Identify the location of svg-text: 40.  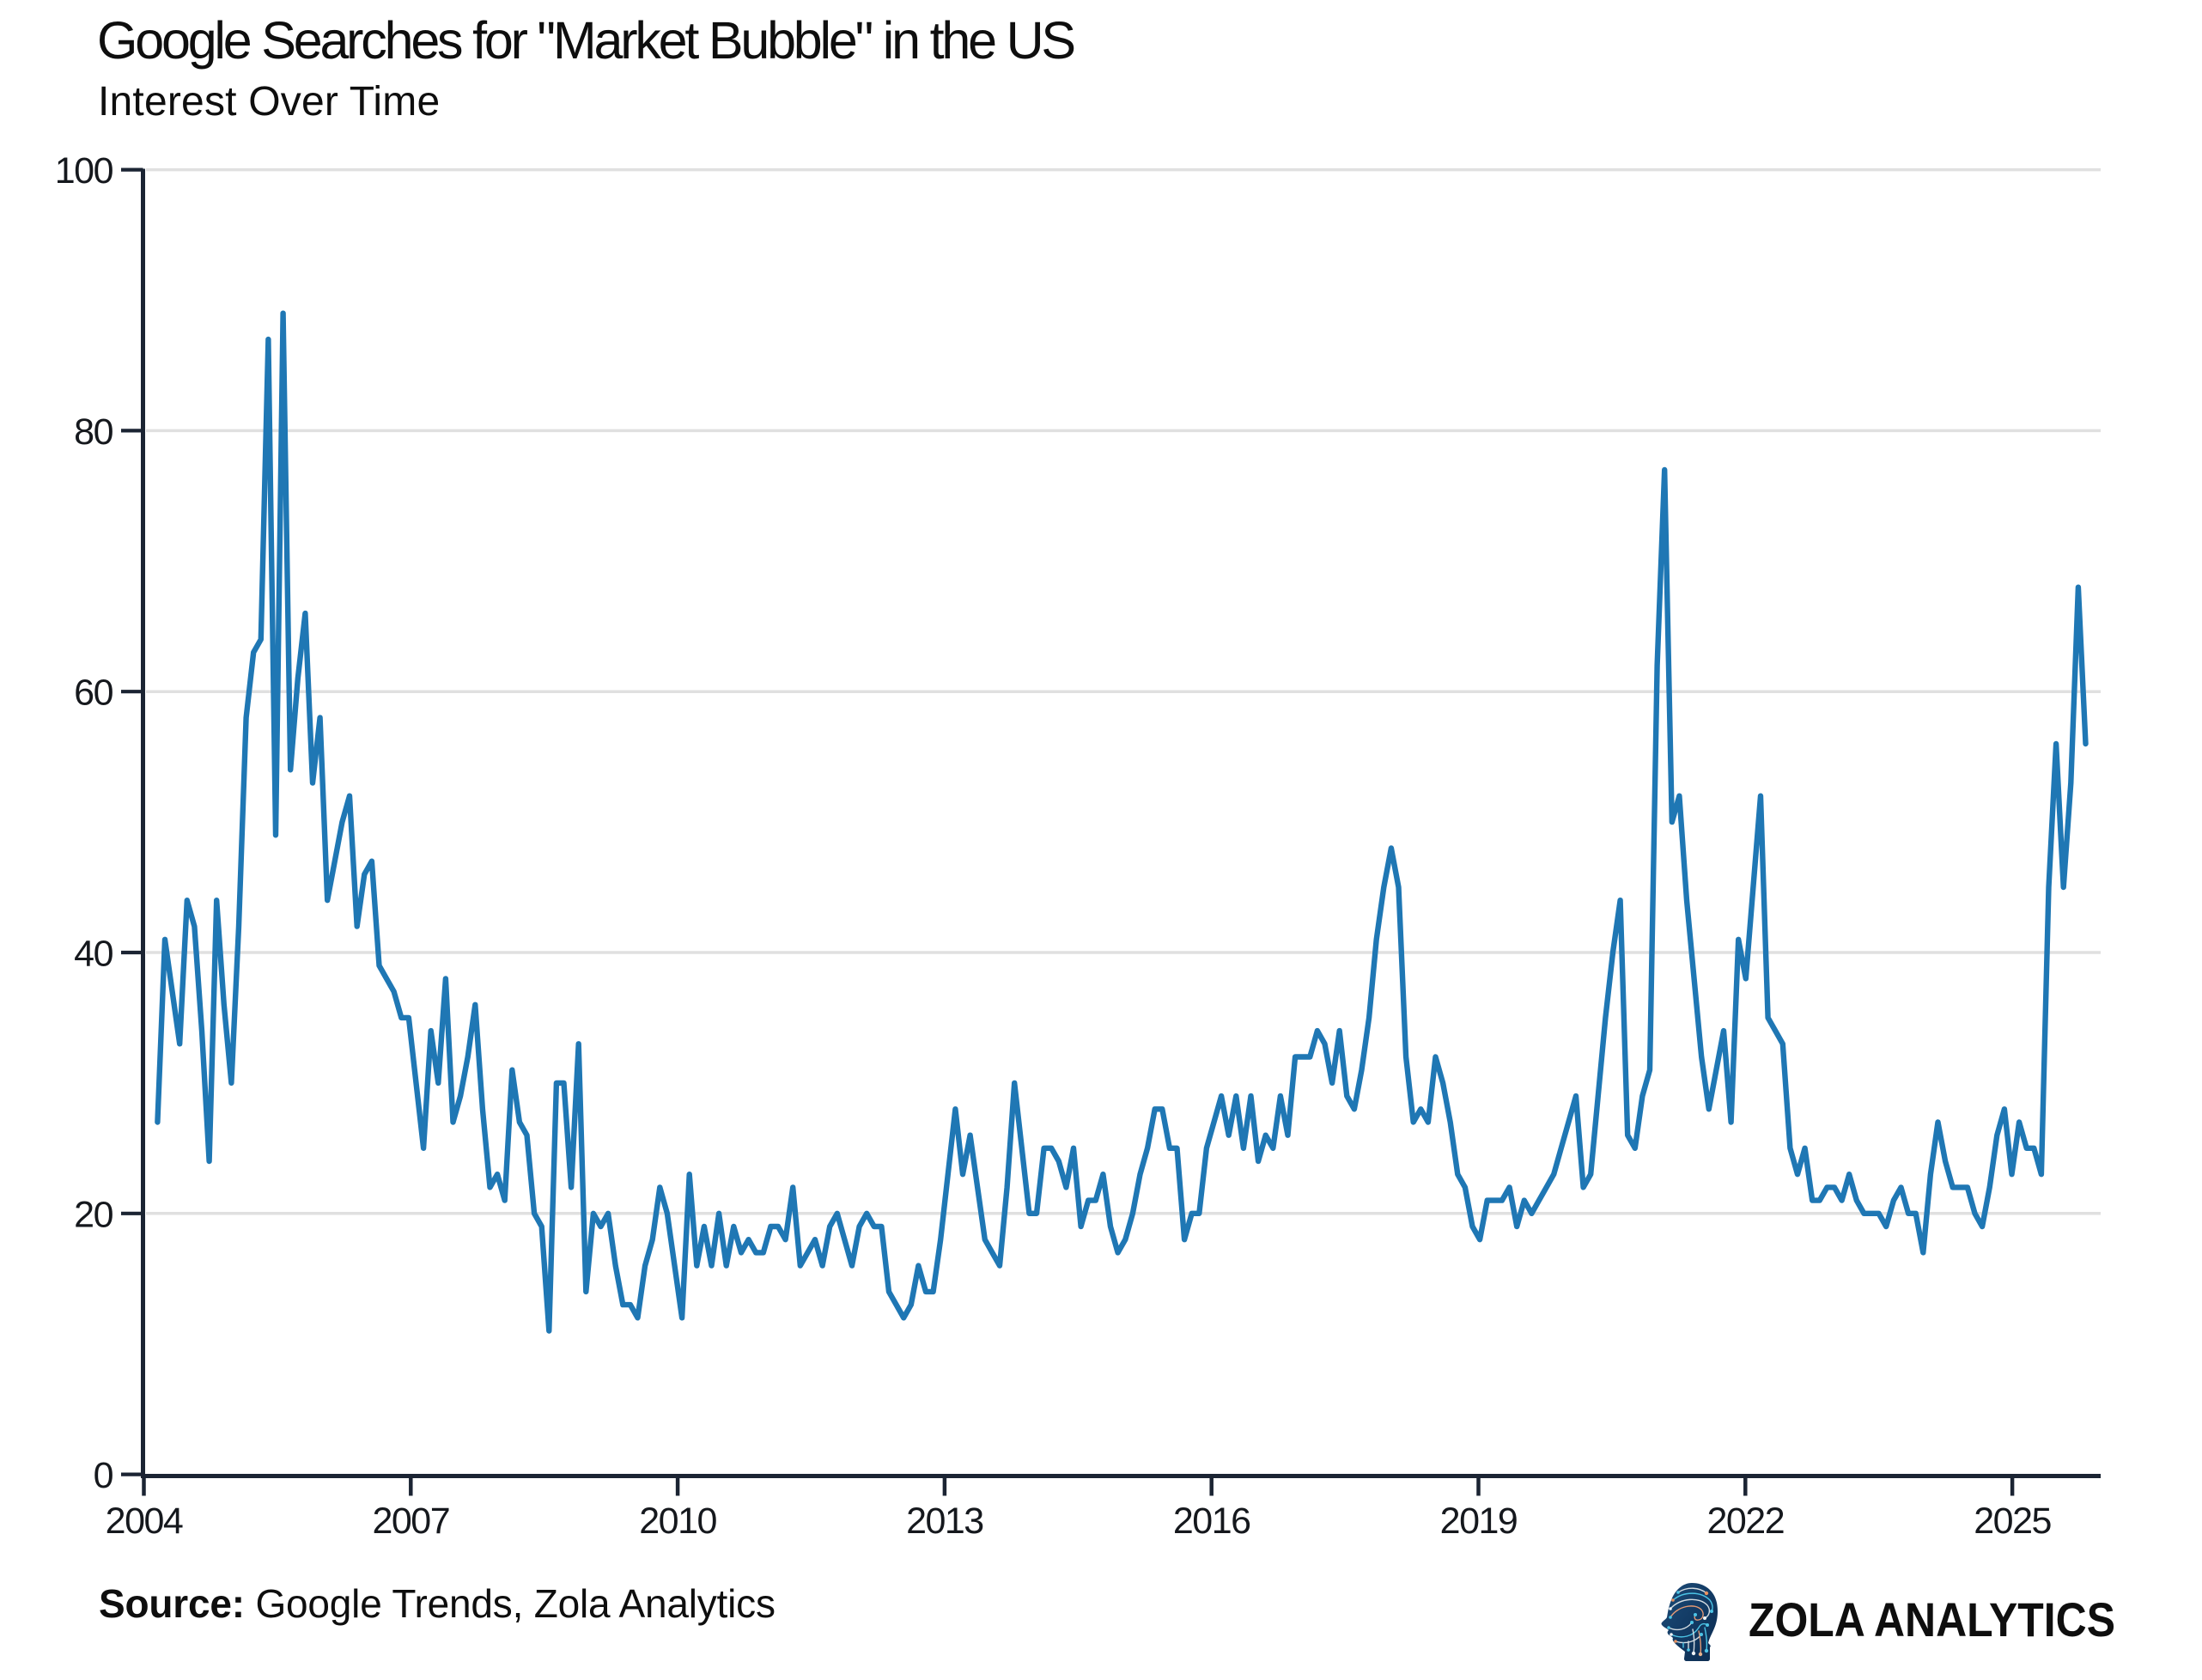
(94, 955).